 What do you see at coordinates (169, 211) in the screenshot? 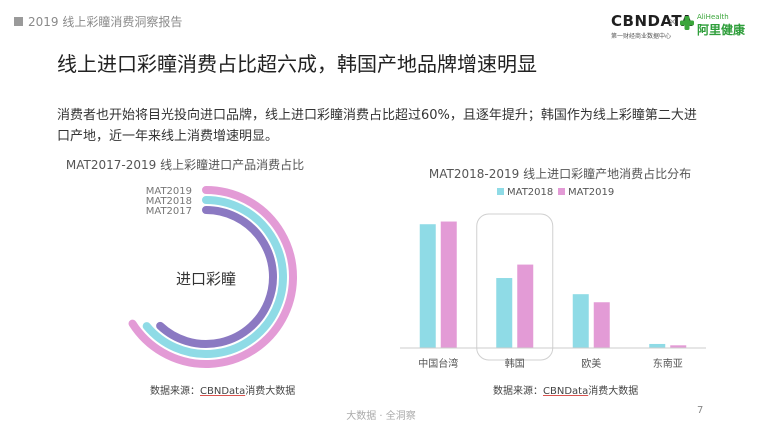
I see `radial-series-label: MAT2017` at bounding box center [169, 211].